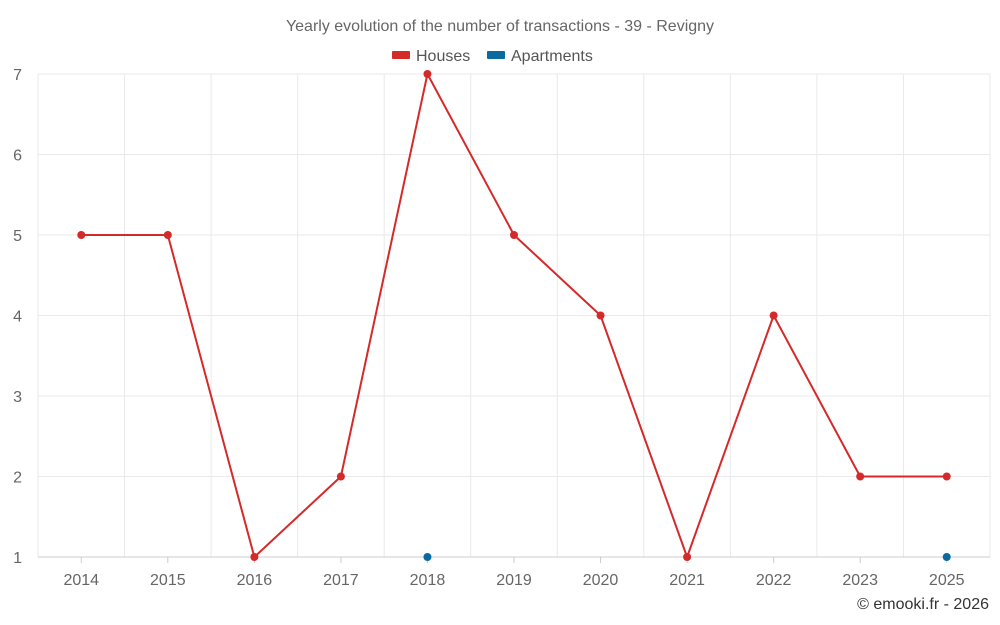  Describe the element at coordinates (17, 156) in the screenshot. I see `y-tick-label: 6` at that location.